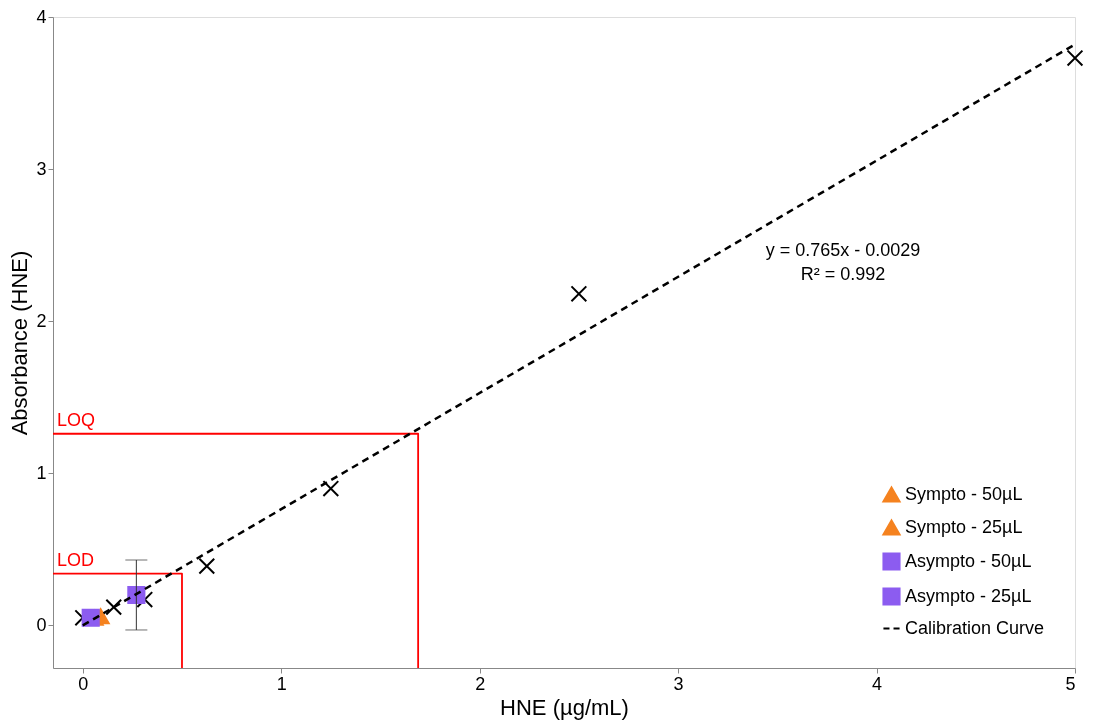 The height and width of the screenshot is (726, 1095). What do you see at coordinates (877, 683) in the screenshot?
I see `x-tick-label: 4` at bounding box center [877, 683].